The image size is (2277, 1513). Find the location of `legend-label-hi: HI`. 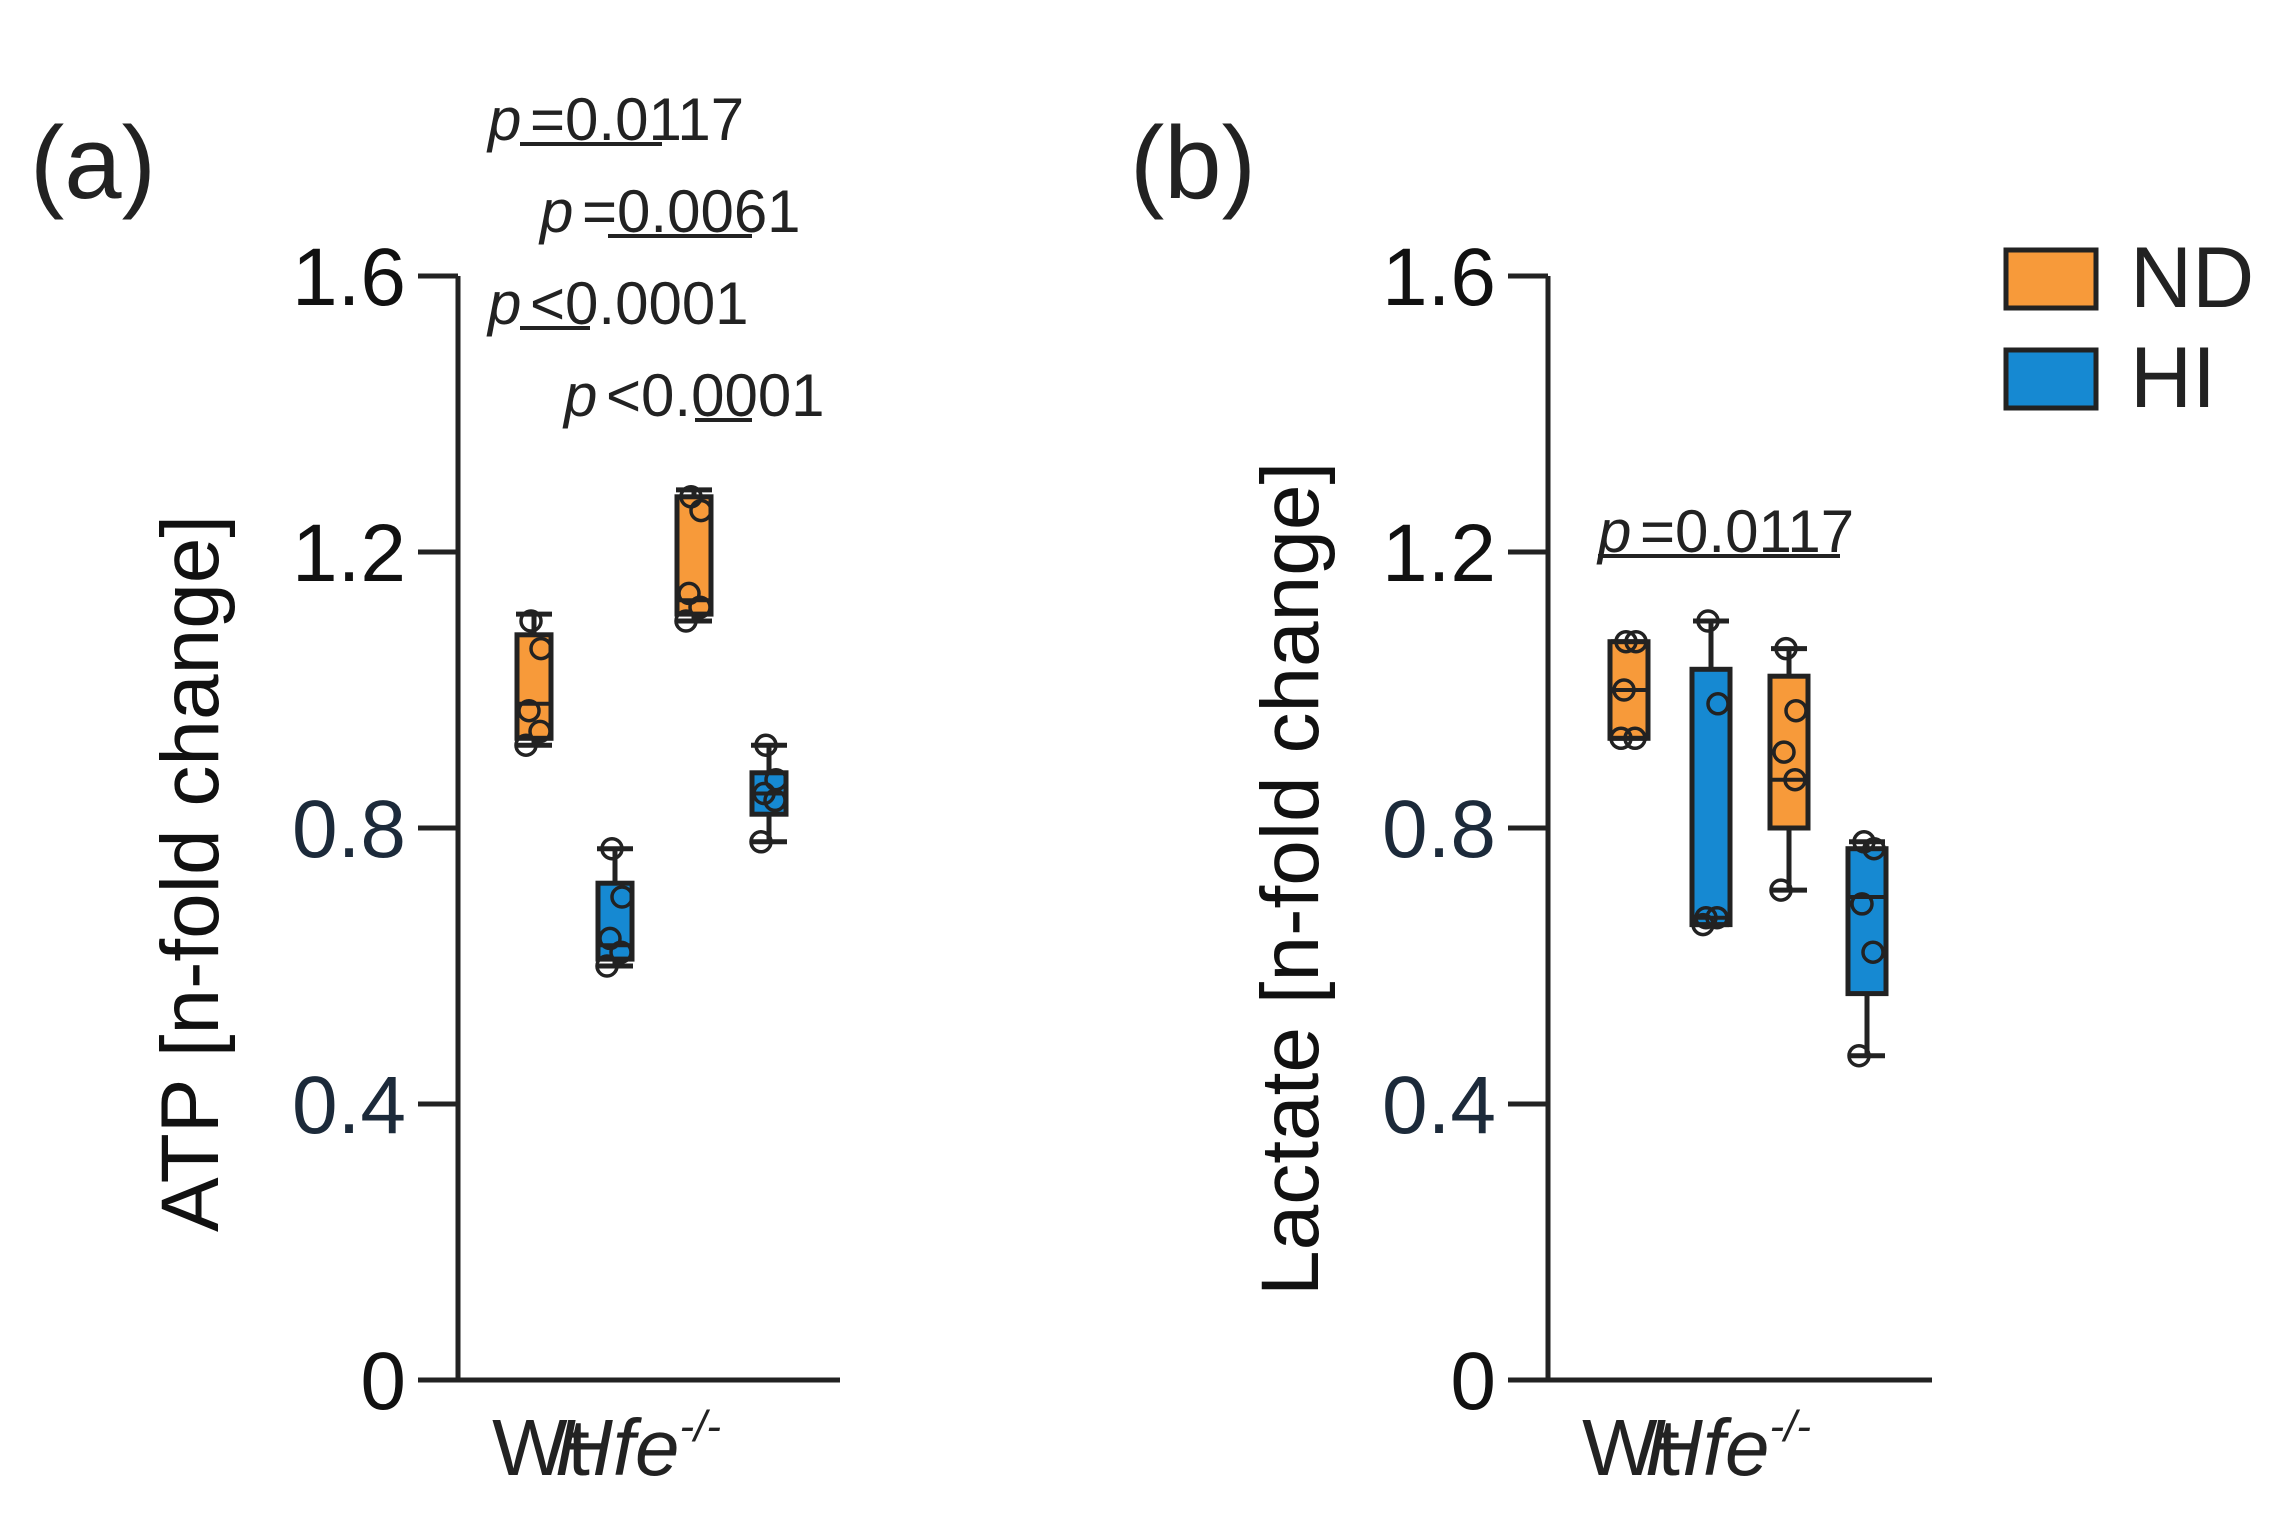

legend-label-hi: HI is located at coordinates (2173, 378).